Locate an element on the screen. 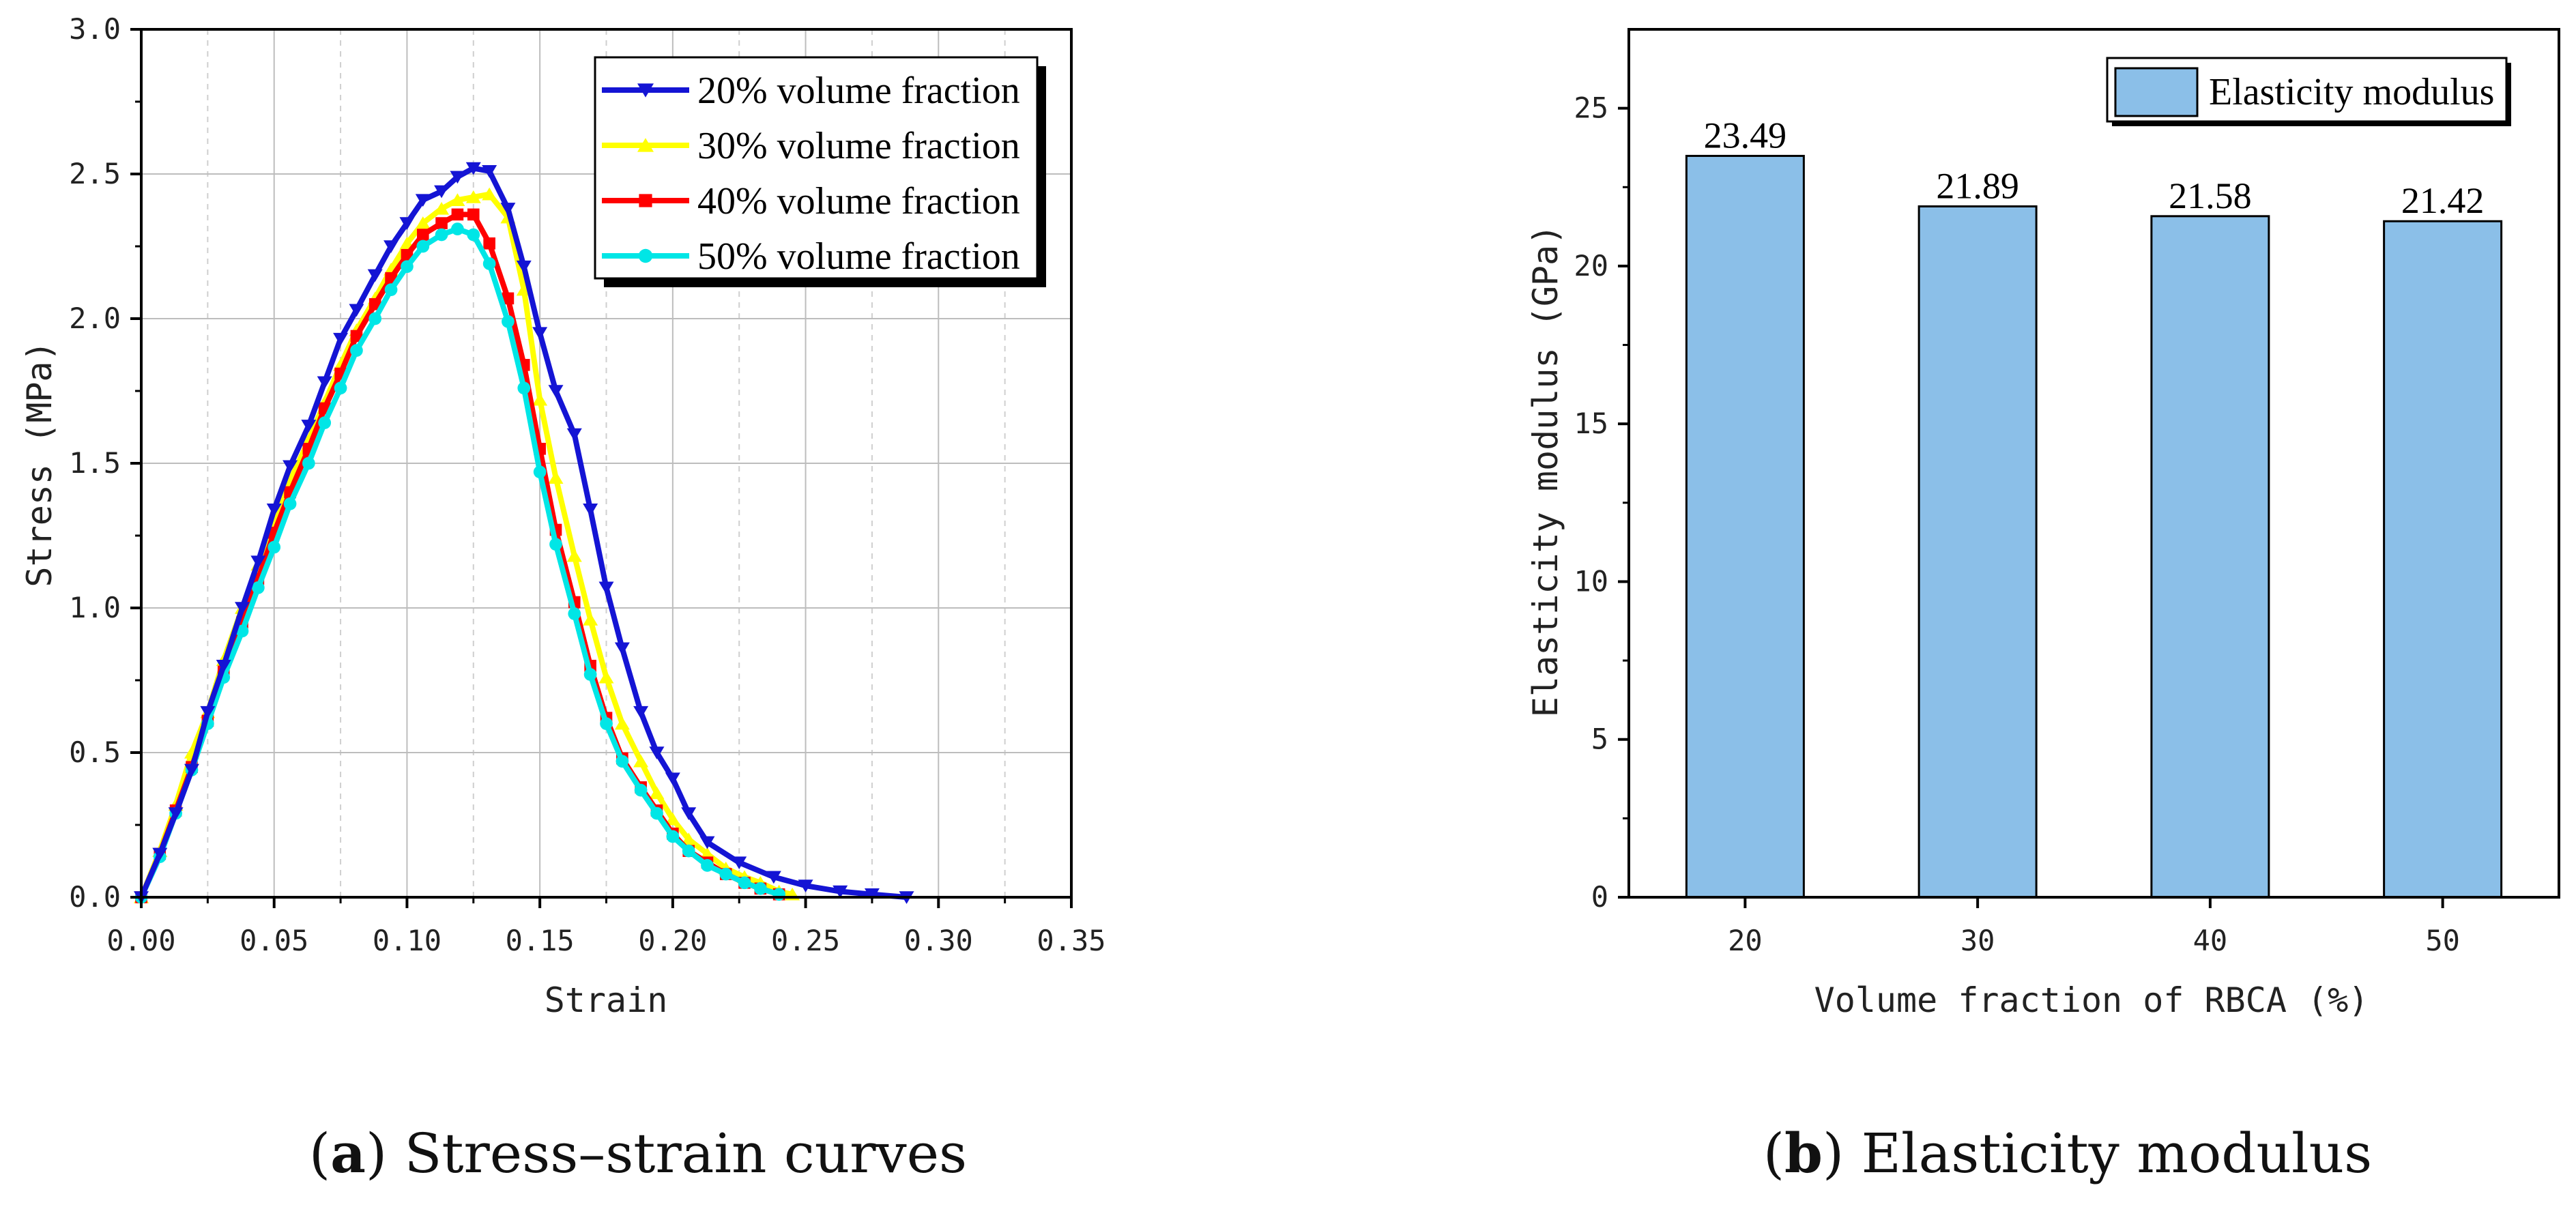 The height and width of the screenshot is (1207, 2576). series-line is located at coordinates (459, 555).